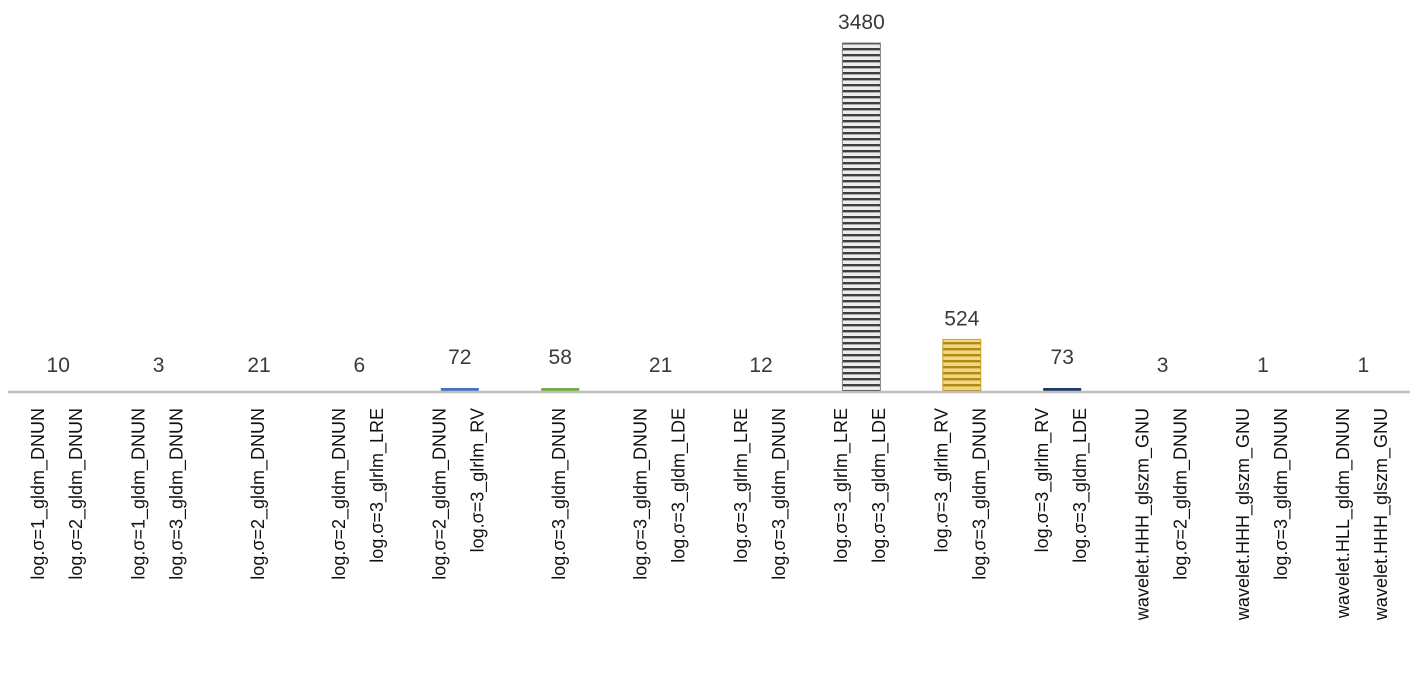 The image size is (1417, 700). What do you see at coordinates (339, 494) in the screenshot?
I see `category-label-4-1: log.σ=2_gldm_DNUN` at bounding box center [339, 494].